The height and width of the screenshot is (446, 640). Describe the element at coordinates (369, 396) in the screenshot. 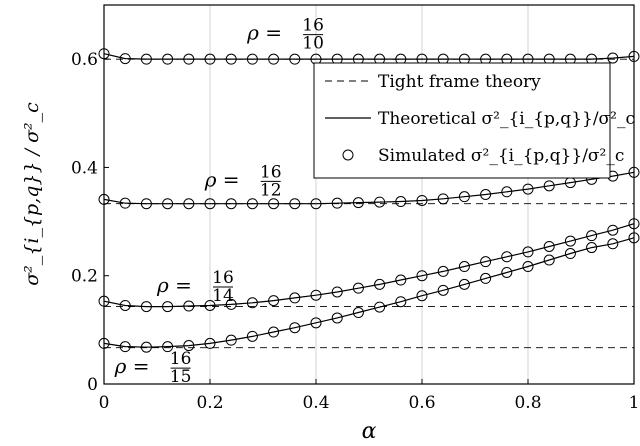

I see `x-axis-ticks: 0 0.2 0.4 0.6 0.8 1` at that location.